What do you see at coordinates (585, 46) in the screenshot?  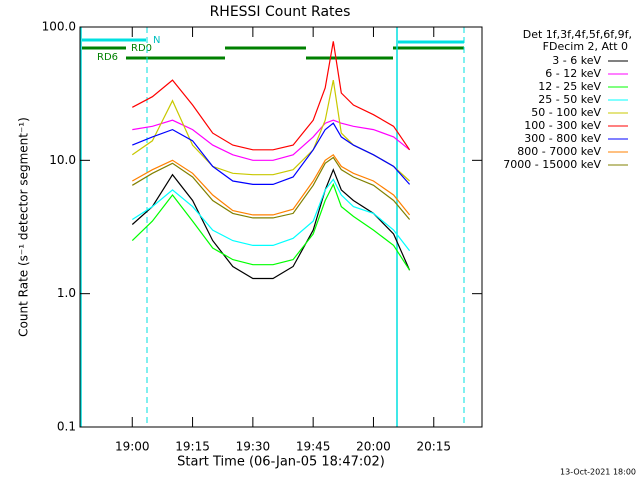 I see `legend-title: FDecim 2, Att 0` at bounding box center [585, 46].